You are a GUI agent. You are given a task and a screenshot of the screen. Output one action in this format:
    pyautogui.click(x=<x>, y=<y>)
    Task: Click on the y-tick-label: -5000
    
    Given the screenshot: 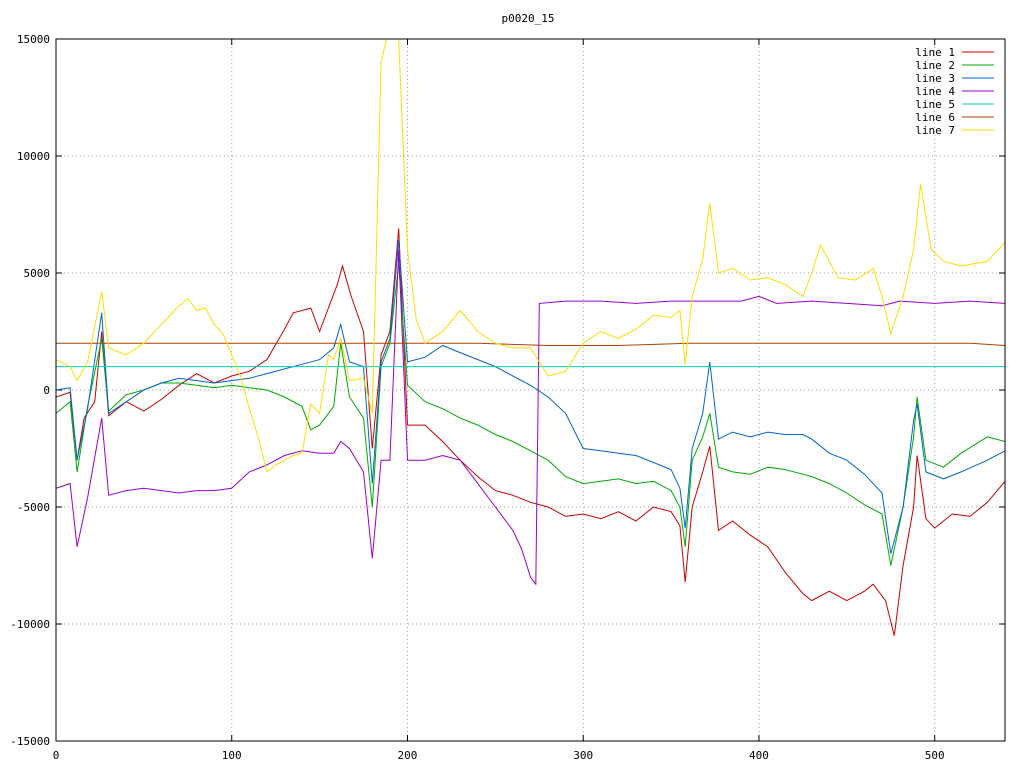 What is the action you would take?
    pyautogui.click(x=33, y=507)
    